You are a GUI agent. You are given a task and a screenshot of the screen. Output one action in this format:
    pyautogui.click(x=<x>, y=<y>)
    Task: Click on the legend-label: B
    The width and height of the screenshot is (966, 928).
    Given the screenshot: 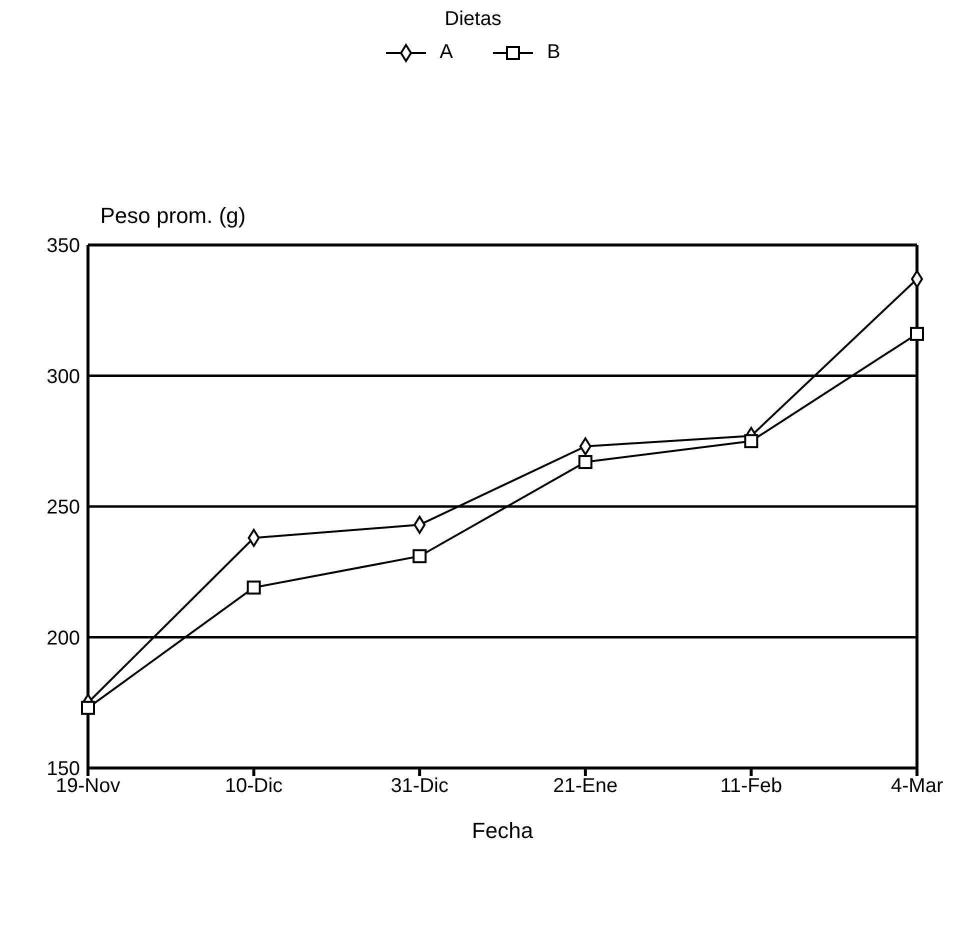 What is the action you would take?
    pyautogui.click(x=553, y=52)
    